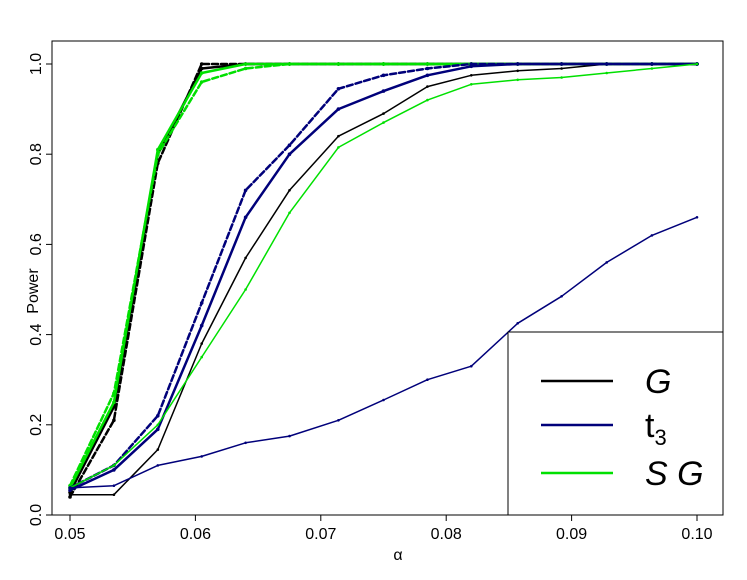  I want to click on legend-label: S G, so click(674, 474).